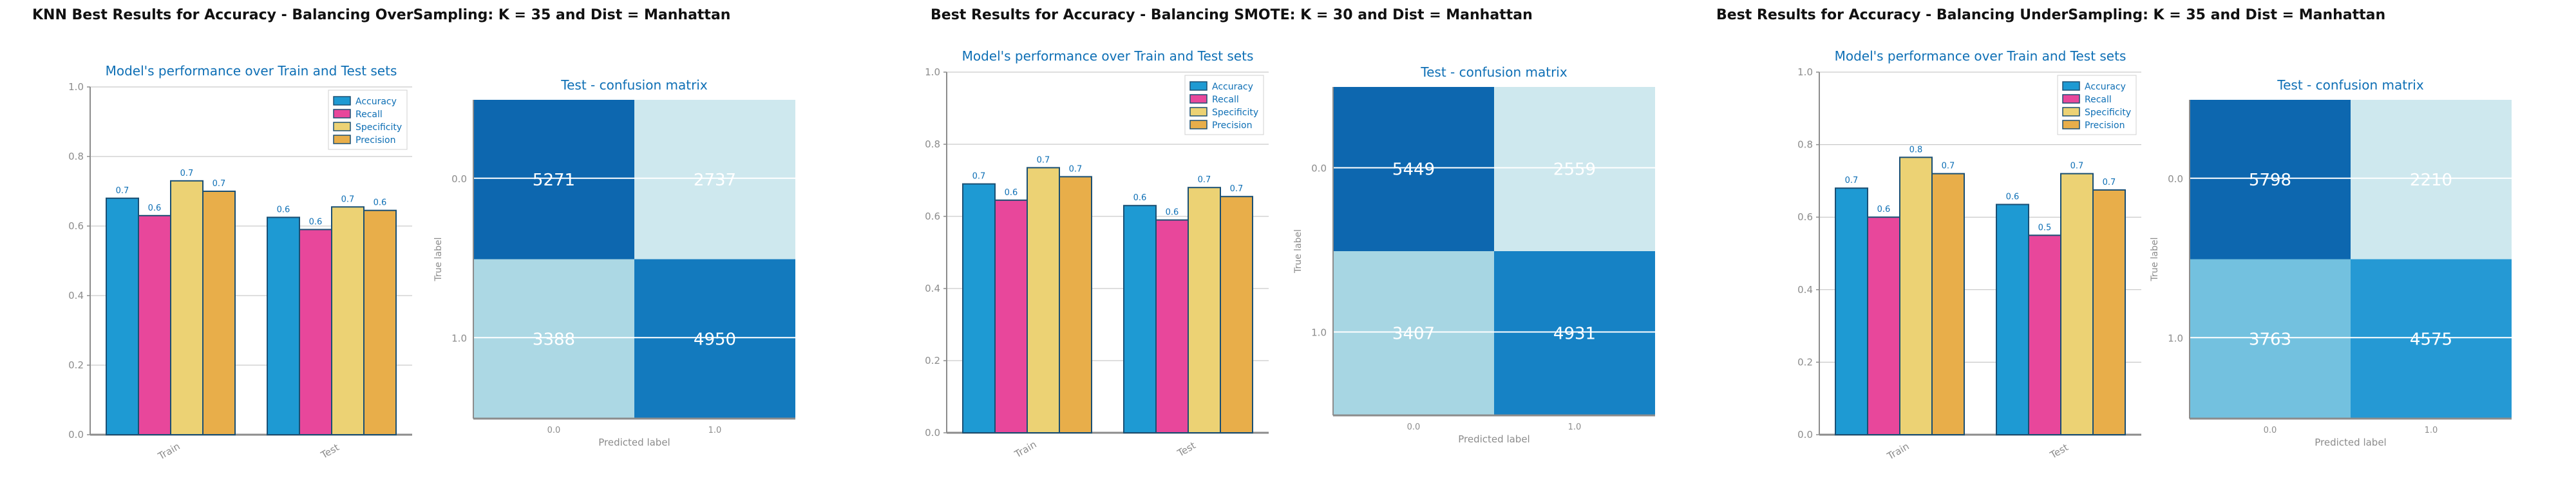 The width and height of the screenshot is (2576, 483). What do you see at coordinates (933, 361) in the screenshot?
I see `y-tick-label: 0.2` at bounding box center [933, 361].